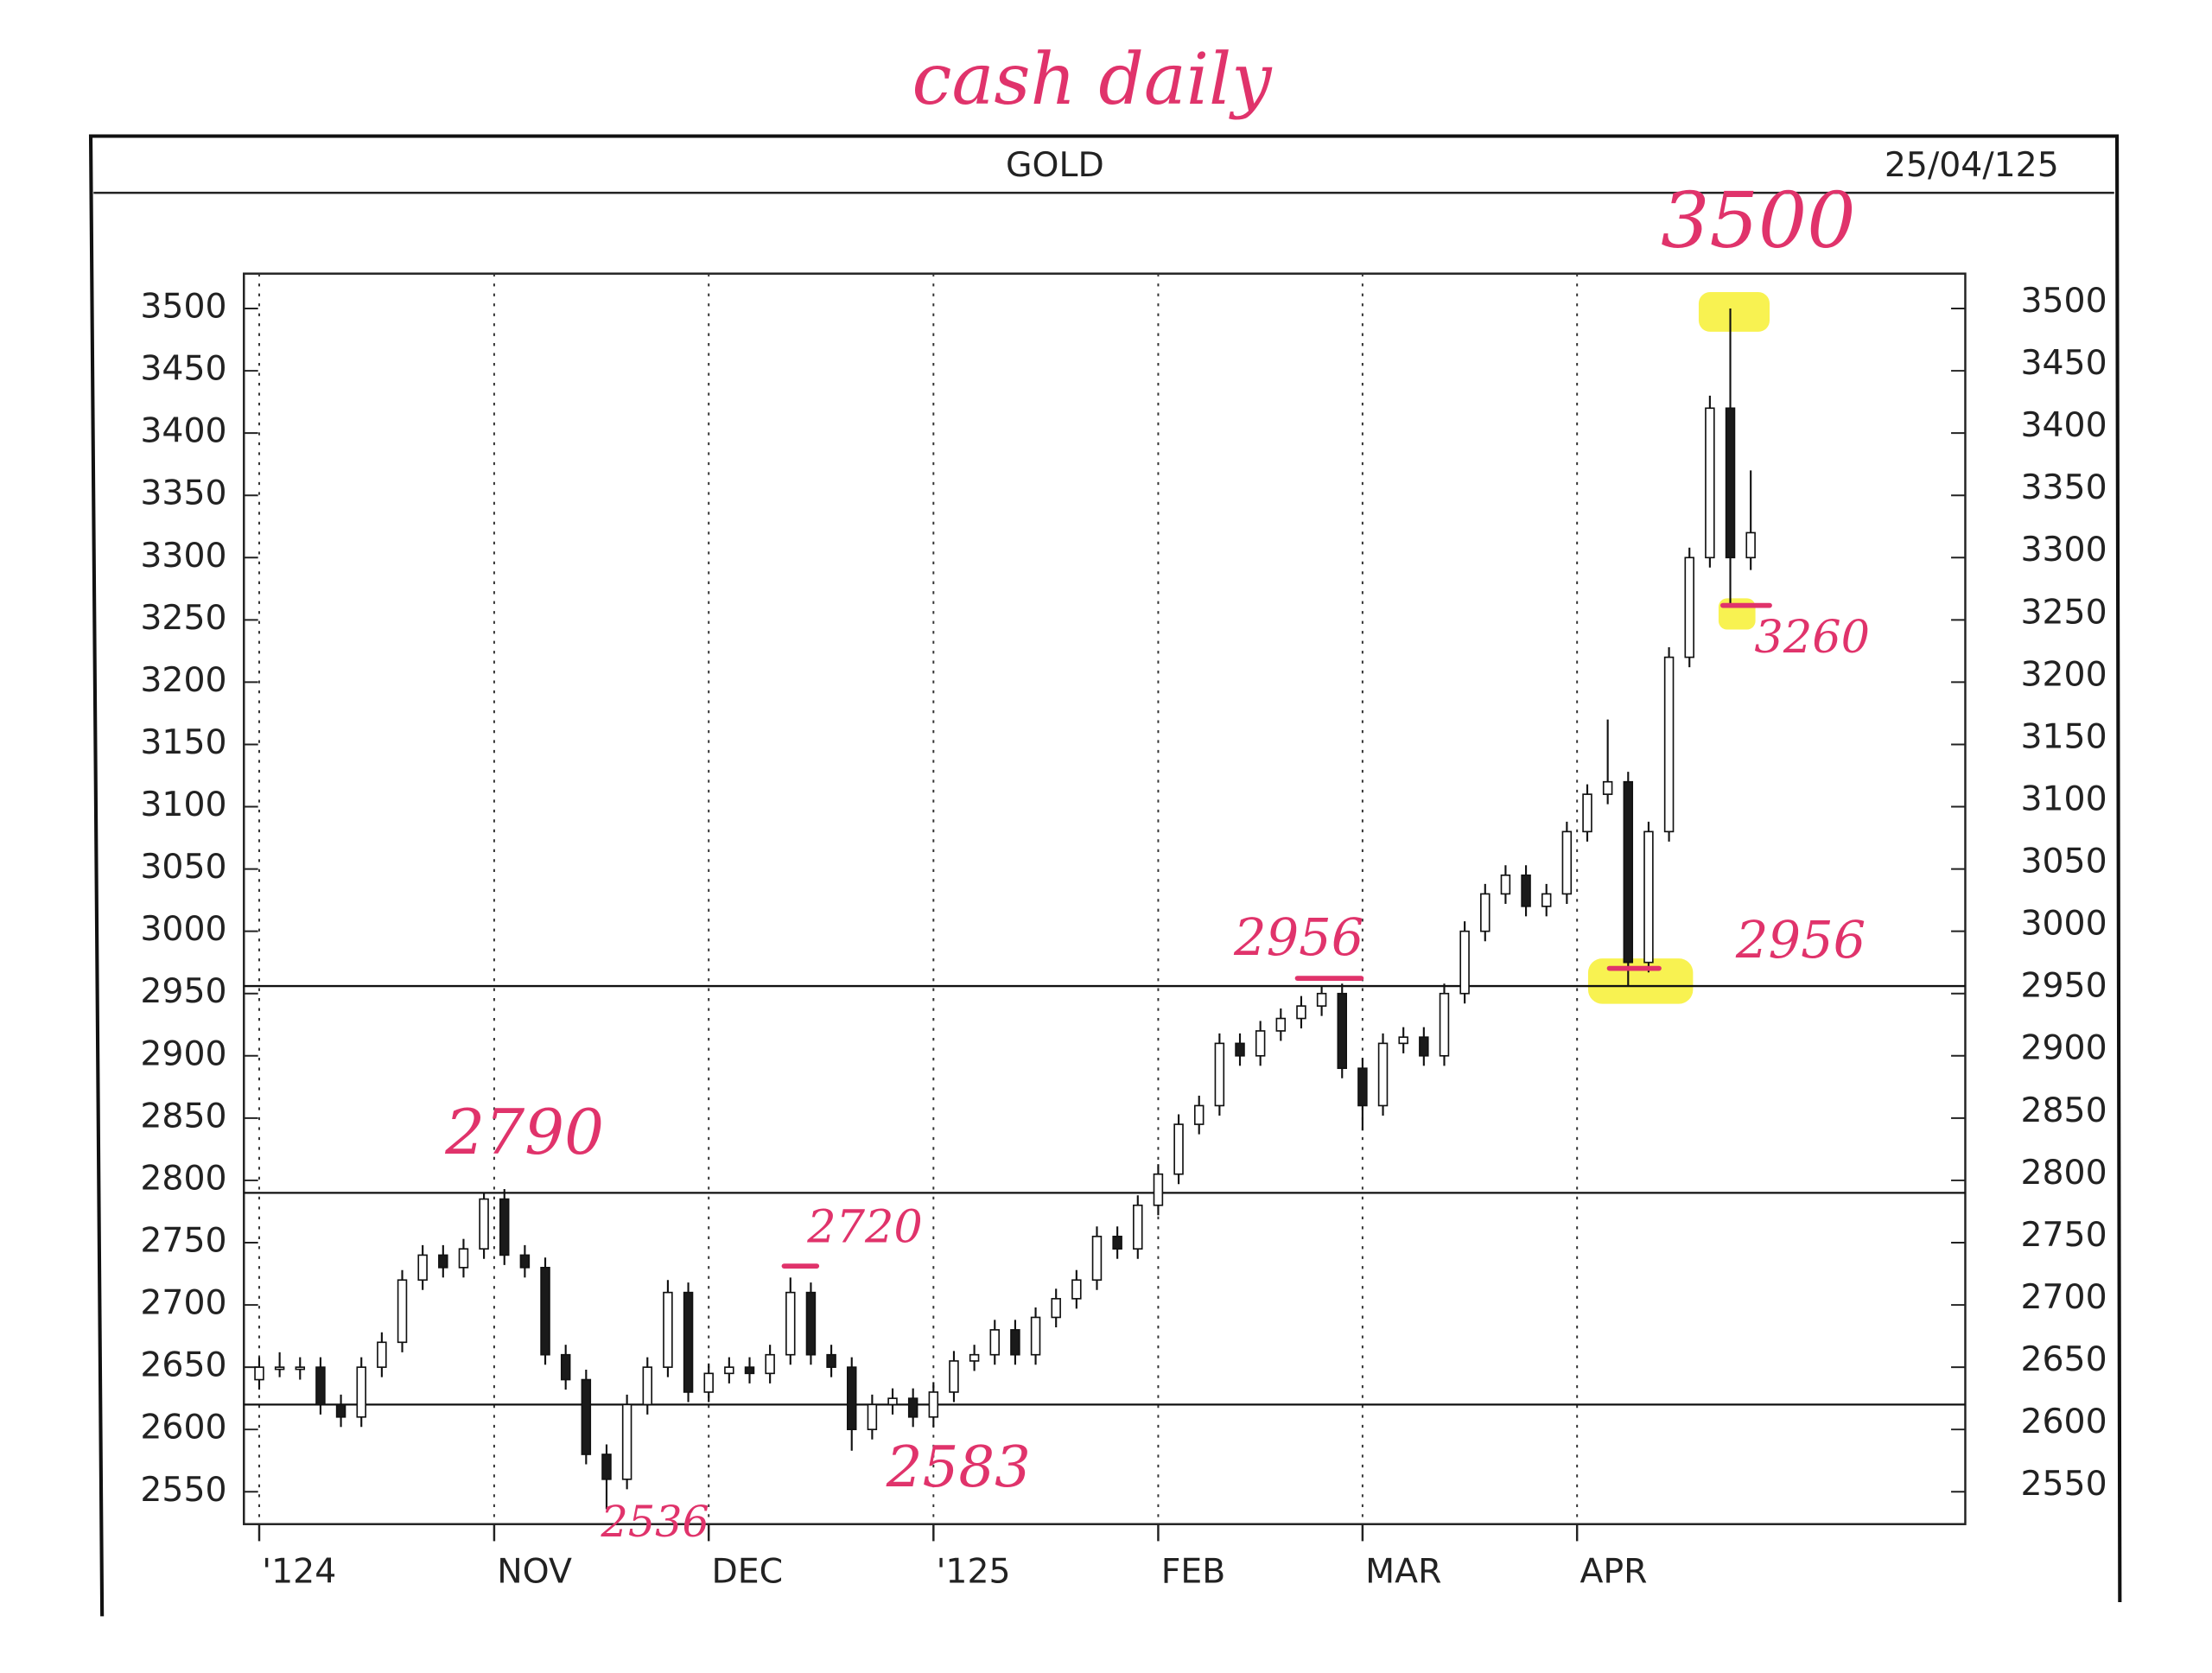 The width and height of the screenshot is (2212, 1673). What do you see at coordinates (974, 1572) in the screenshot?
I see `x-tick-label: '125` at bounding box center [974, 1572].